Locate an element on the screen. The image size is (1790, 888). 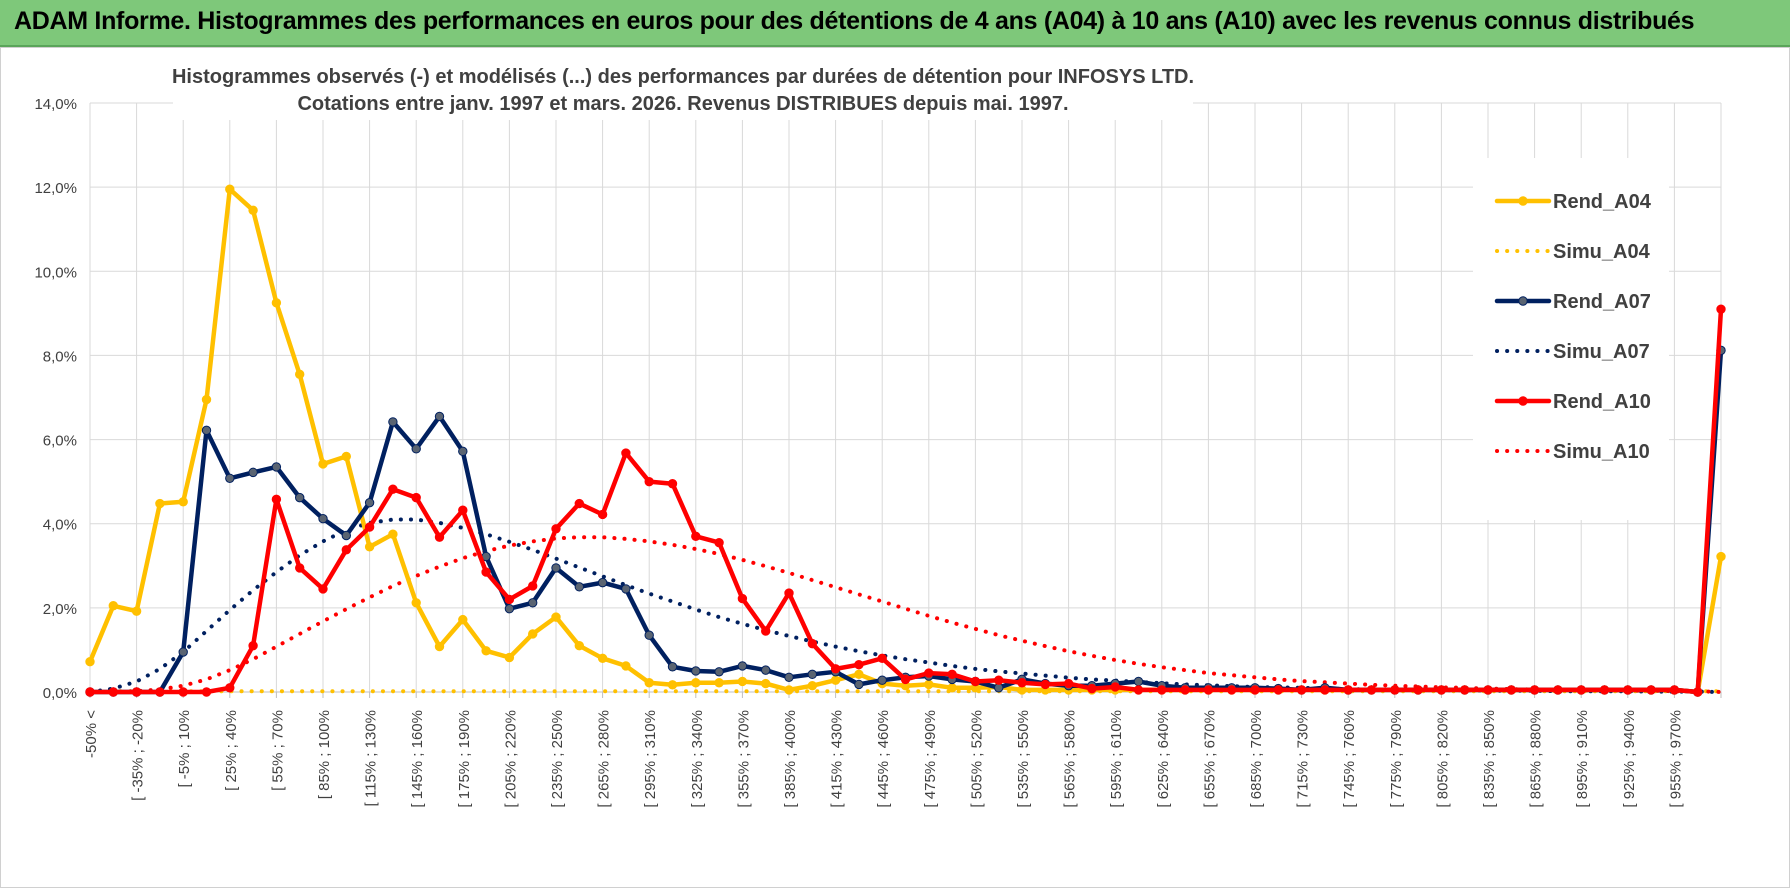
legend-label: Rend_A10 is located at coordinates (1602, 402).